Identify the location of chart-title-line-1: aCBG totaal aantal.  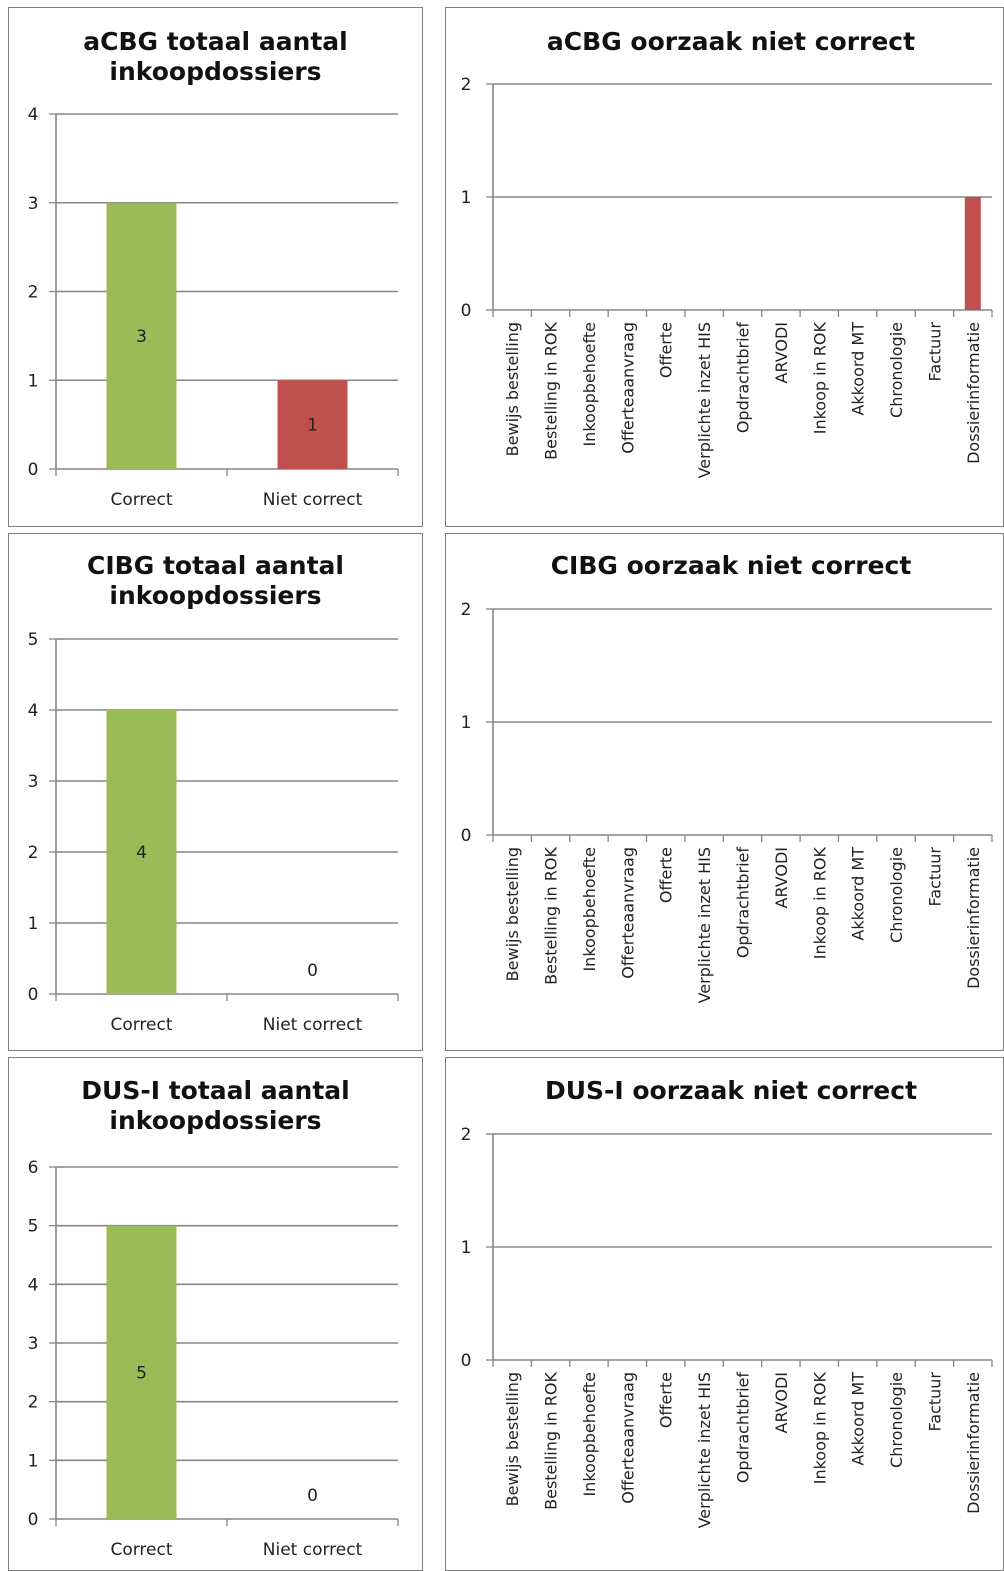
(215, 41).